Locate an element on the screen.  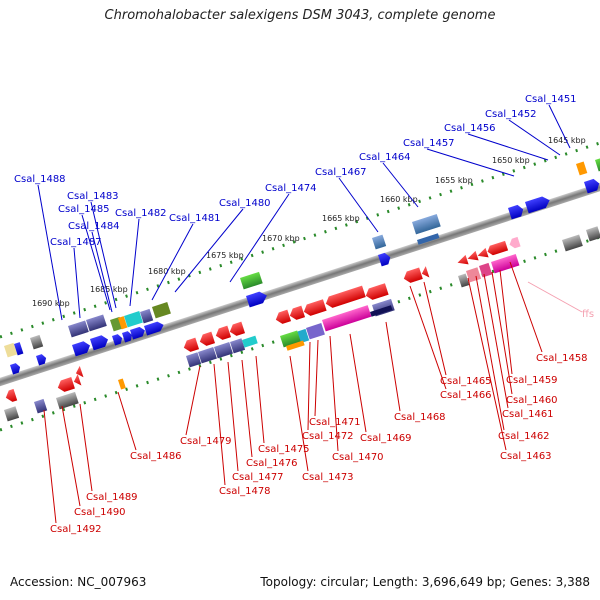
forward-gene-label: Csal_1480 is located at coordinates (245, 203).